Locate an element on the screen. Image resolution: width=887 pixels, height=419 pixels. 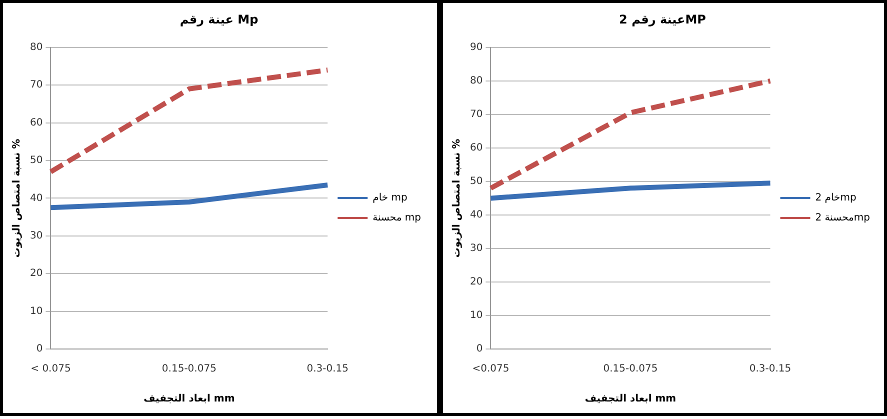
y-tick-label: 90 is located at coordinates (476, 47).